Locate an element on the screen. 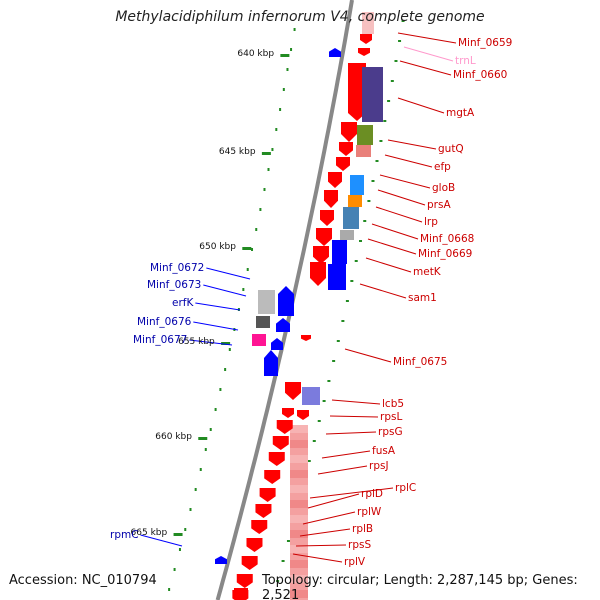 The height and width of the screenshot is (600, 600). gene-label-prsa: prsA is located at coordinates (439, 205).